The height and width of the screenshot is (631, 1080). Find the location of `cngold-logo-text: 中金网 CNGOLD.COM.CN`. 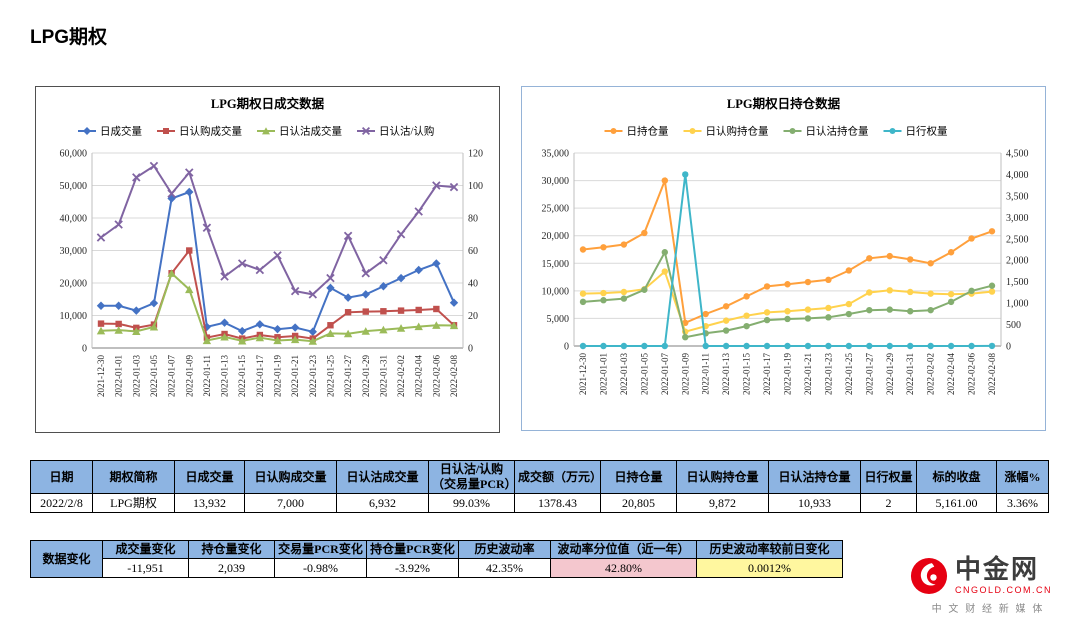

cngold-logo-text: 中金网 CNGOLD.COM.CN is located at coordinates (1003, 575).